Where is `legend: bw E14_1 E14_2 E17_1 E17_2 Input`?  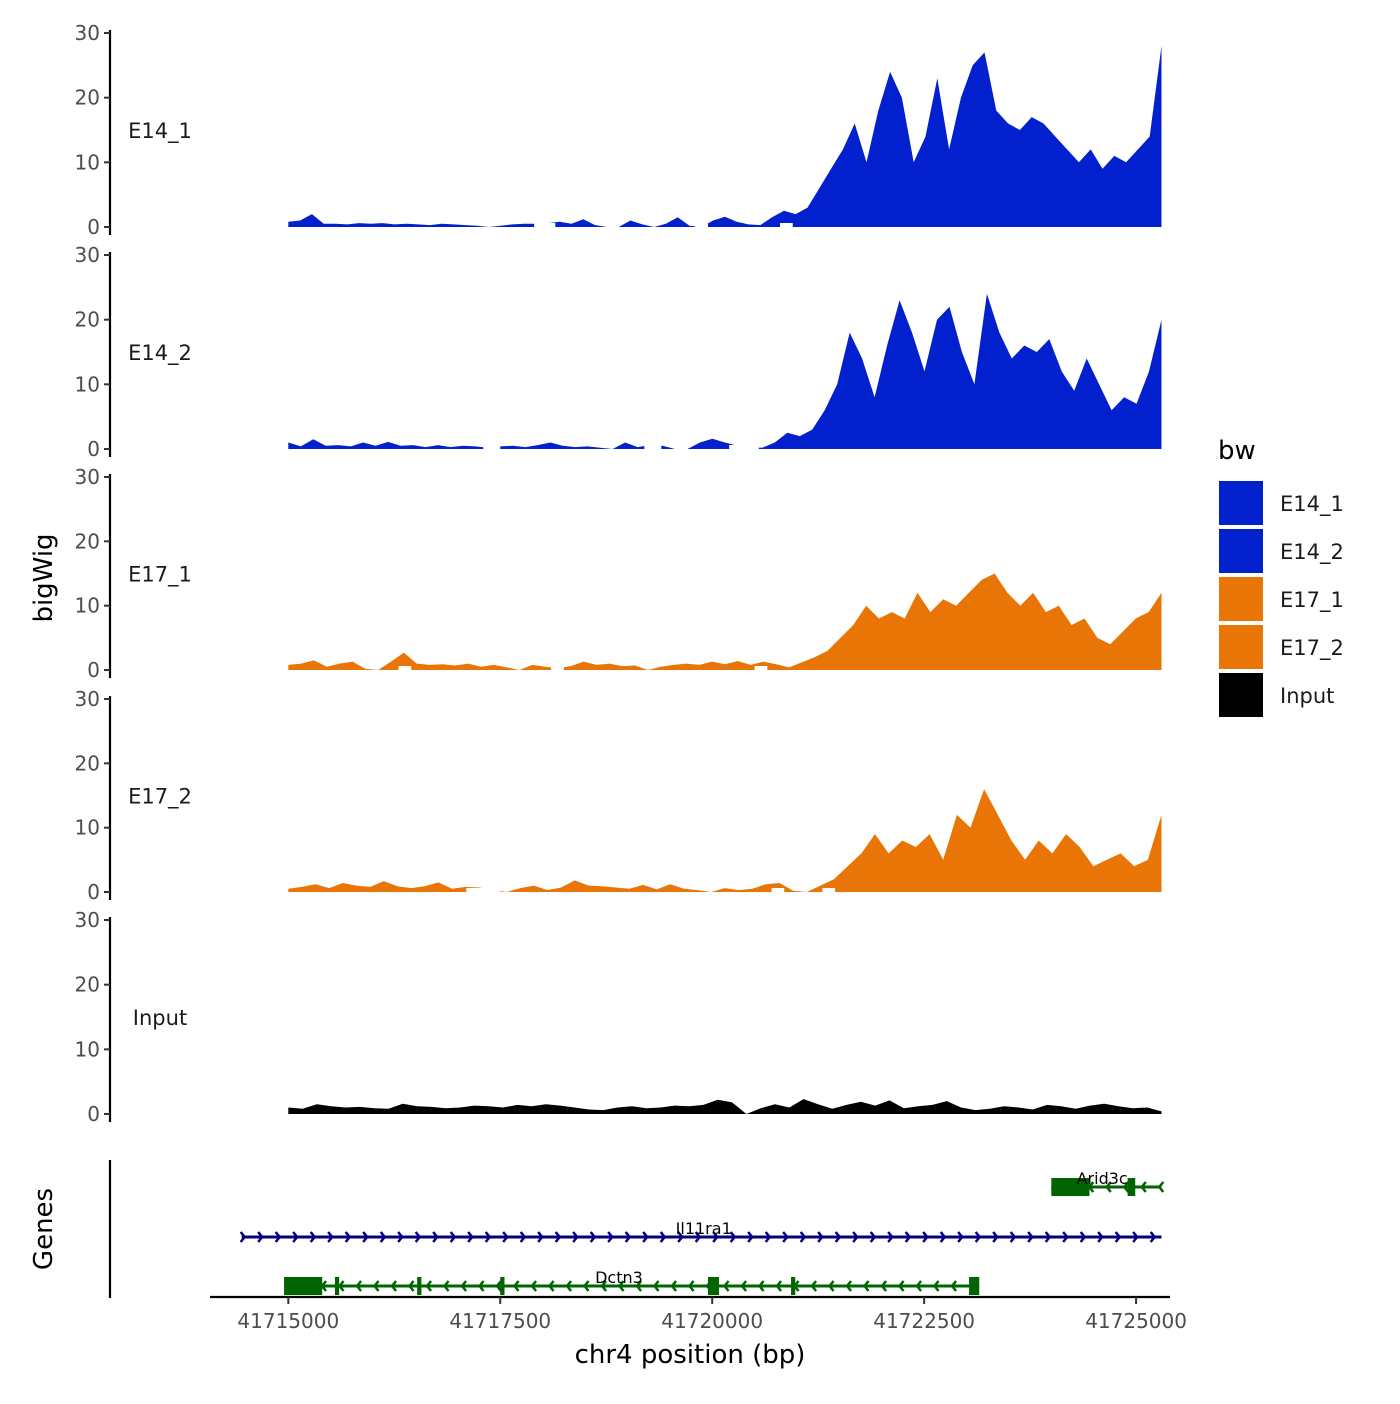 legend: bw E14_1 E14_2 E17_1 E17_2 Input is located at coordinates (1281, 576).